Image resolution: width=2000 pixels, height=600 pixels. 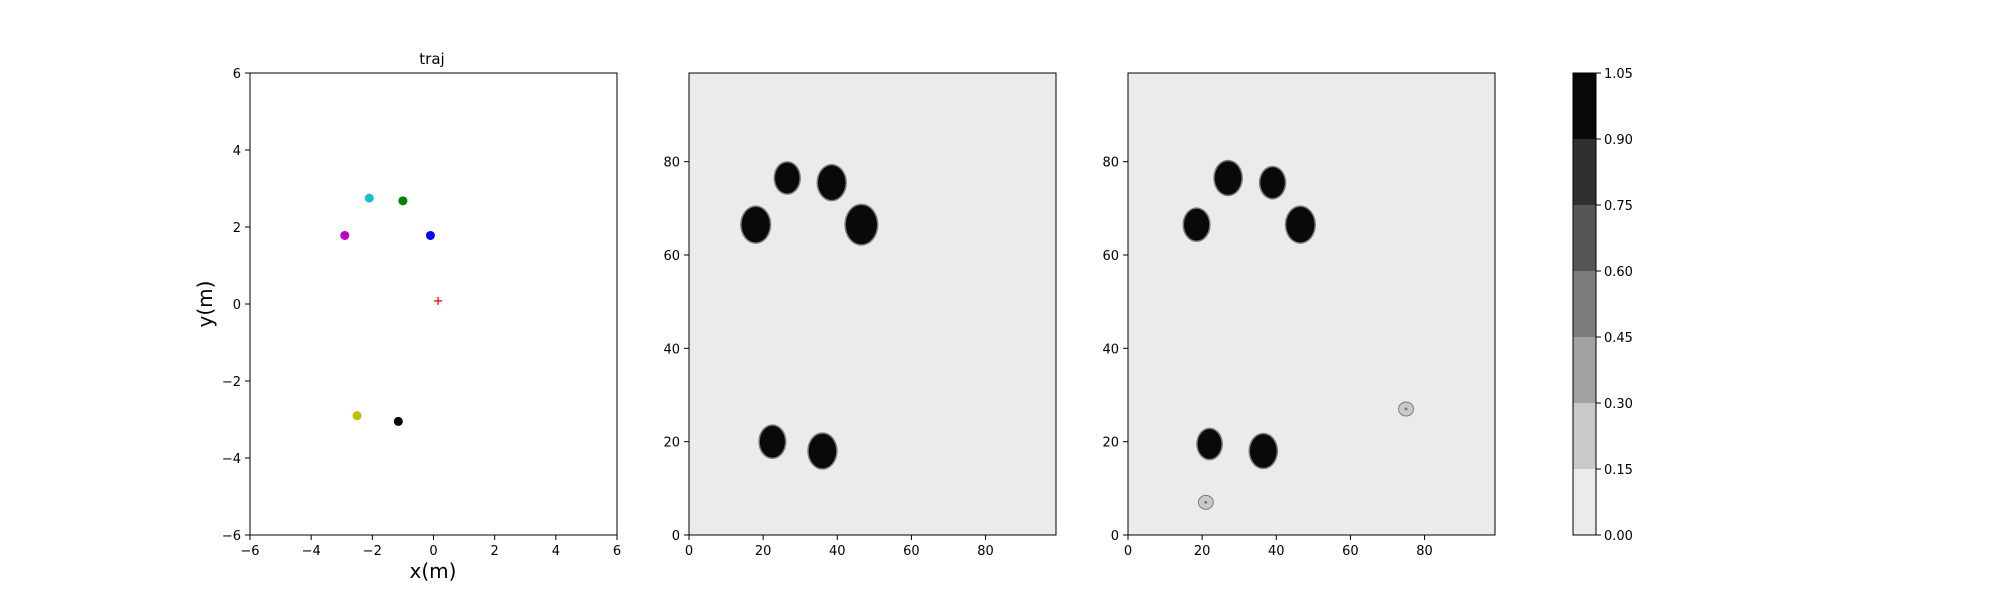 What do you see at coordinates (689, 551) in the screenshot?
I see `heatmap-1-xtick-label: 0` at bounding box center [689, 551].